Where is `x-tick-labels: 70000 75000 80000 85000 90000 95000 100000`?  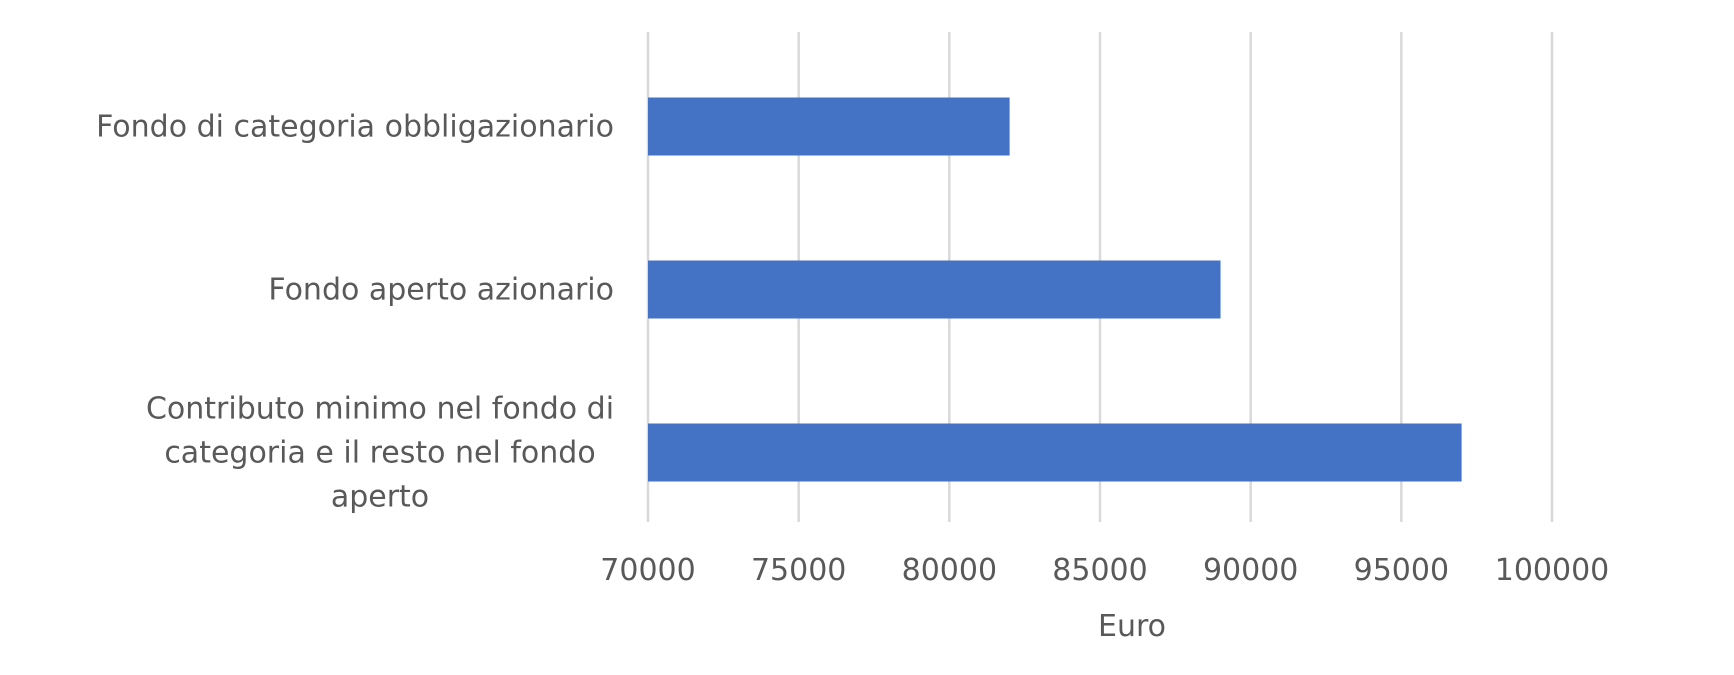
x-tick-labels: 70000 75000 80000 85000 90000 95000 100000 is located at coordinates (1104, 570).